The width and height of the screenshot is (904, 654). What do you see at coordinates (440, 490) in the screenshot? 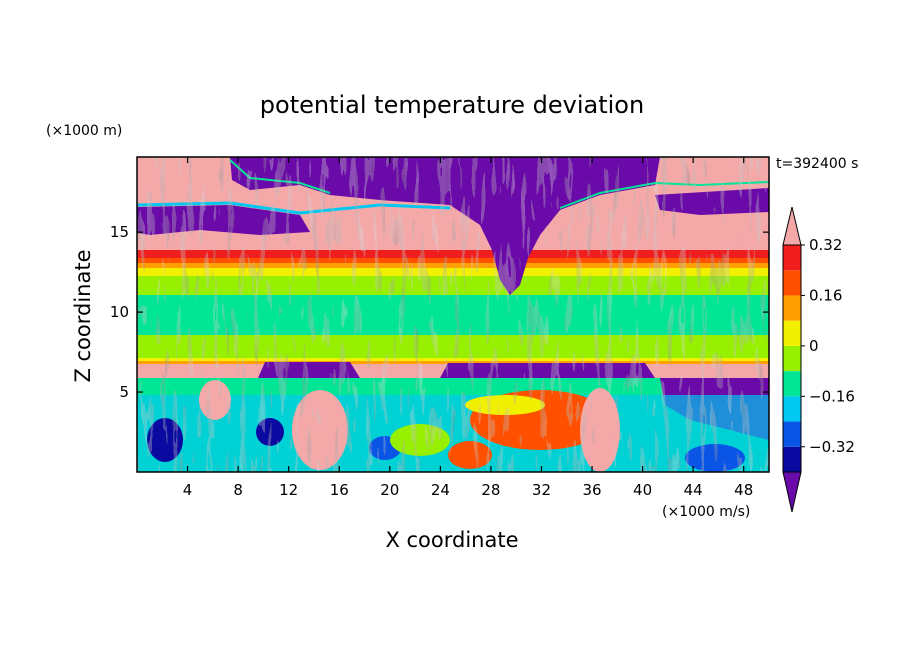
I see `x-tick-label: 24` at bounding box center [440, 490].